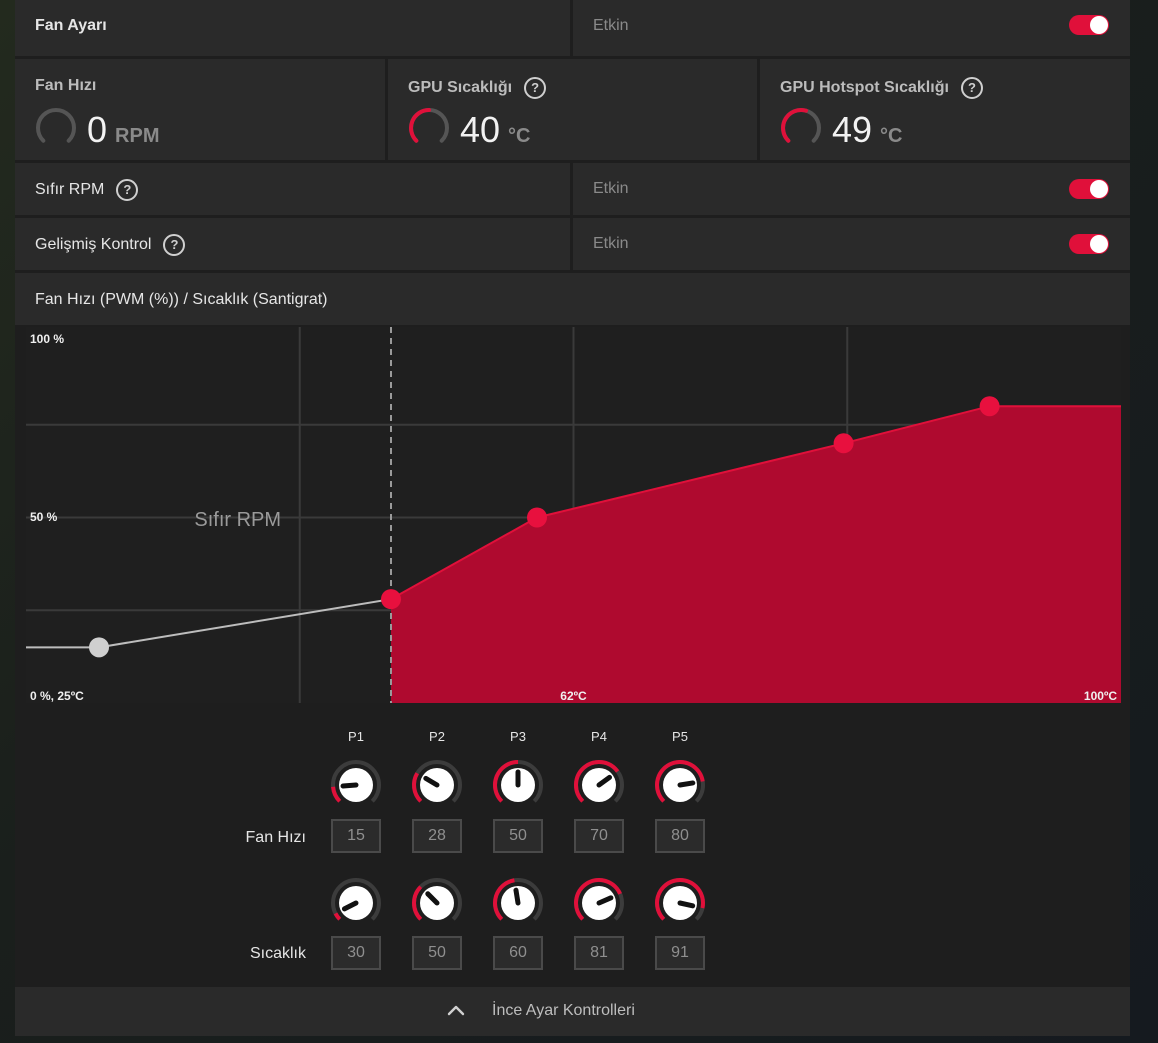  Describe the element at coordinates (680, 953) in the screenshot. I see `temperature-value-5: 91` at that location.